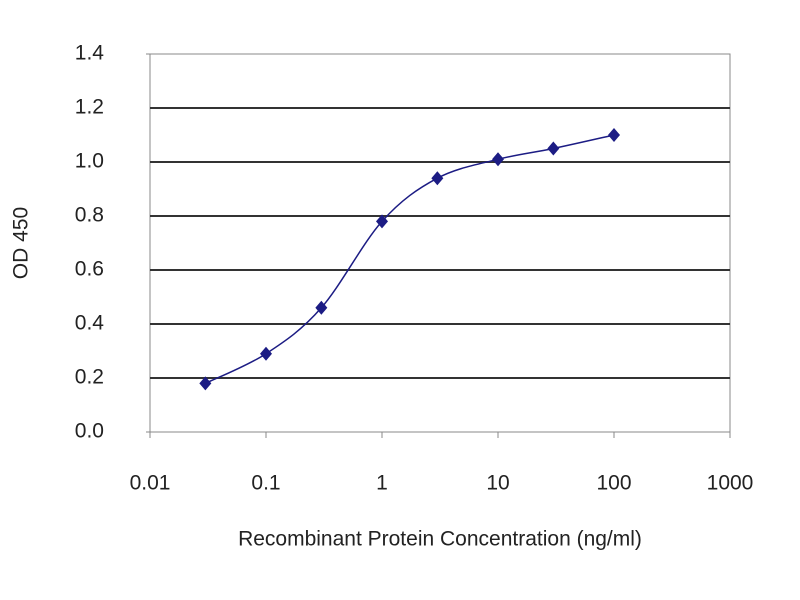  Describe the element at coordinates (382, 483) in the screenshot. I see `x-tick-label: 1` at that location.